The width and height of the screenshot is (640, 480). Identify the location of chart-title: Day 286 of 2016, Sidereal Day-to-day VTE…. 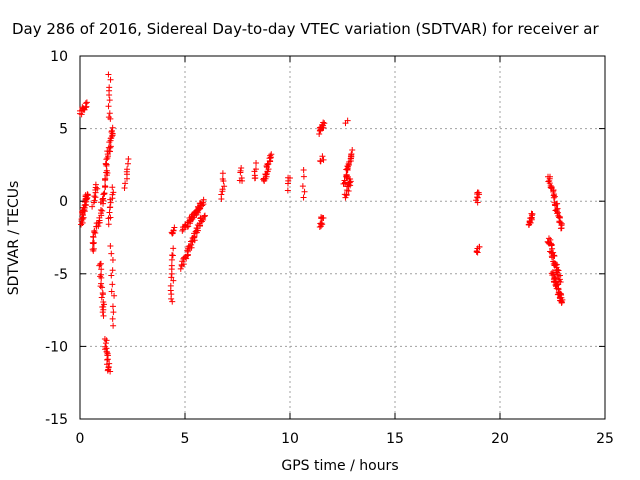
(305, 29).